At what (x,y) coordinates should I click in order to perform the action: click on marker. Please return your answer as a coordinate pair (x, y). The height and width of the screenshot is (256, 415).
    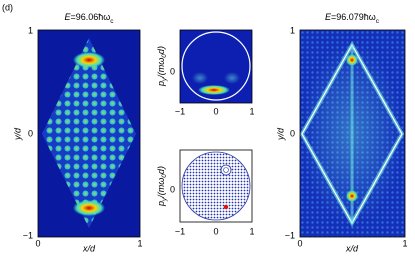
    Looking at the image, I should click on (226, 207).